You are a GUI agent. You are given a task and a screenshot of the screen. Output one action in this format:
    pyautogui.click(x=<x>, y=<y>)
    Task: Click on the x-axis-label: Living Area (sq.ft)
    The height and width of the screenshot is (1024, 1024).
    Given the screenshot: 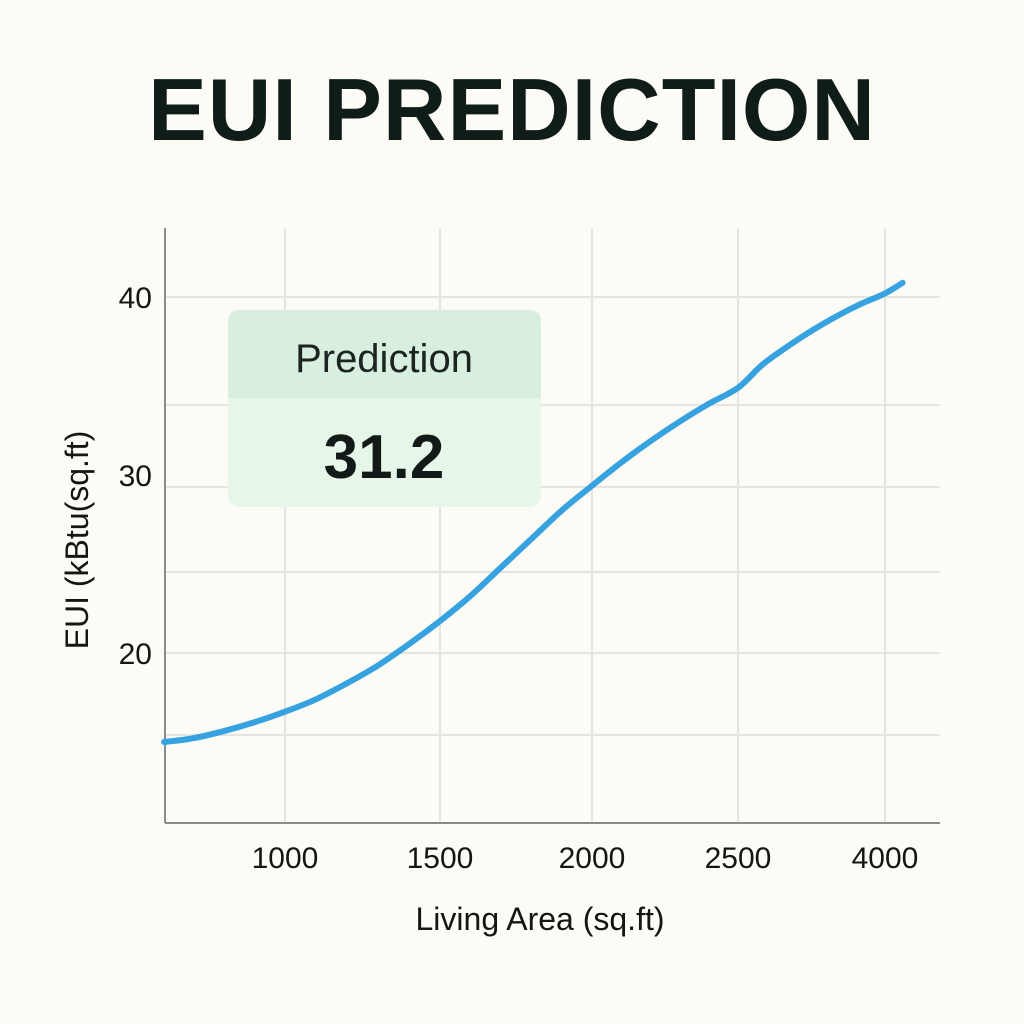 What is the action you would take?
    pyautogui.click(x=540, y=919)
    